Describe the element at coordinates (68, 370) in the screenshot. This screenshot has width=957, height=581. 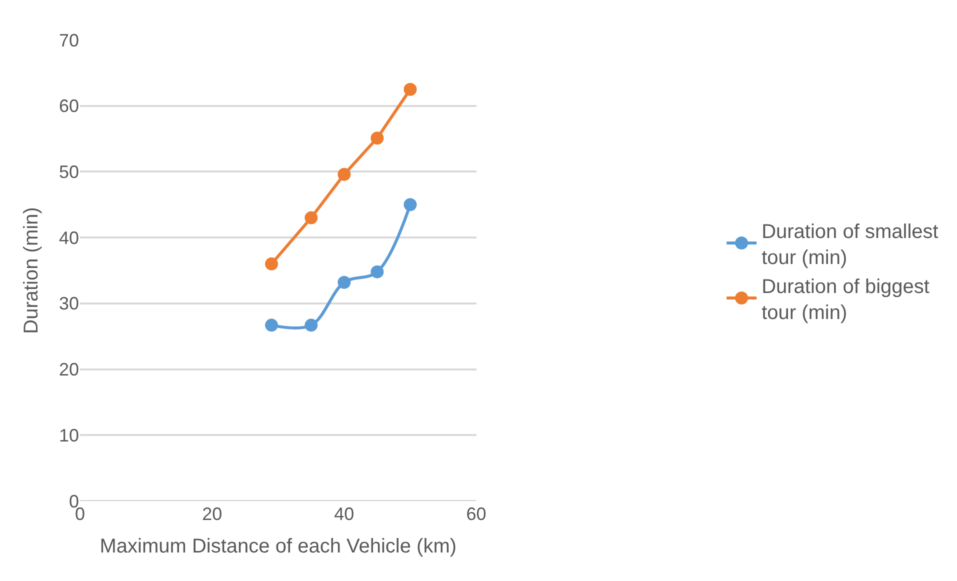
I see `y-tick-label: 20` at that location.